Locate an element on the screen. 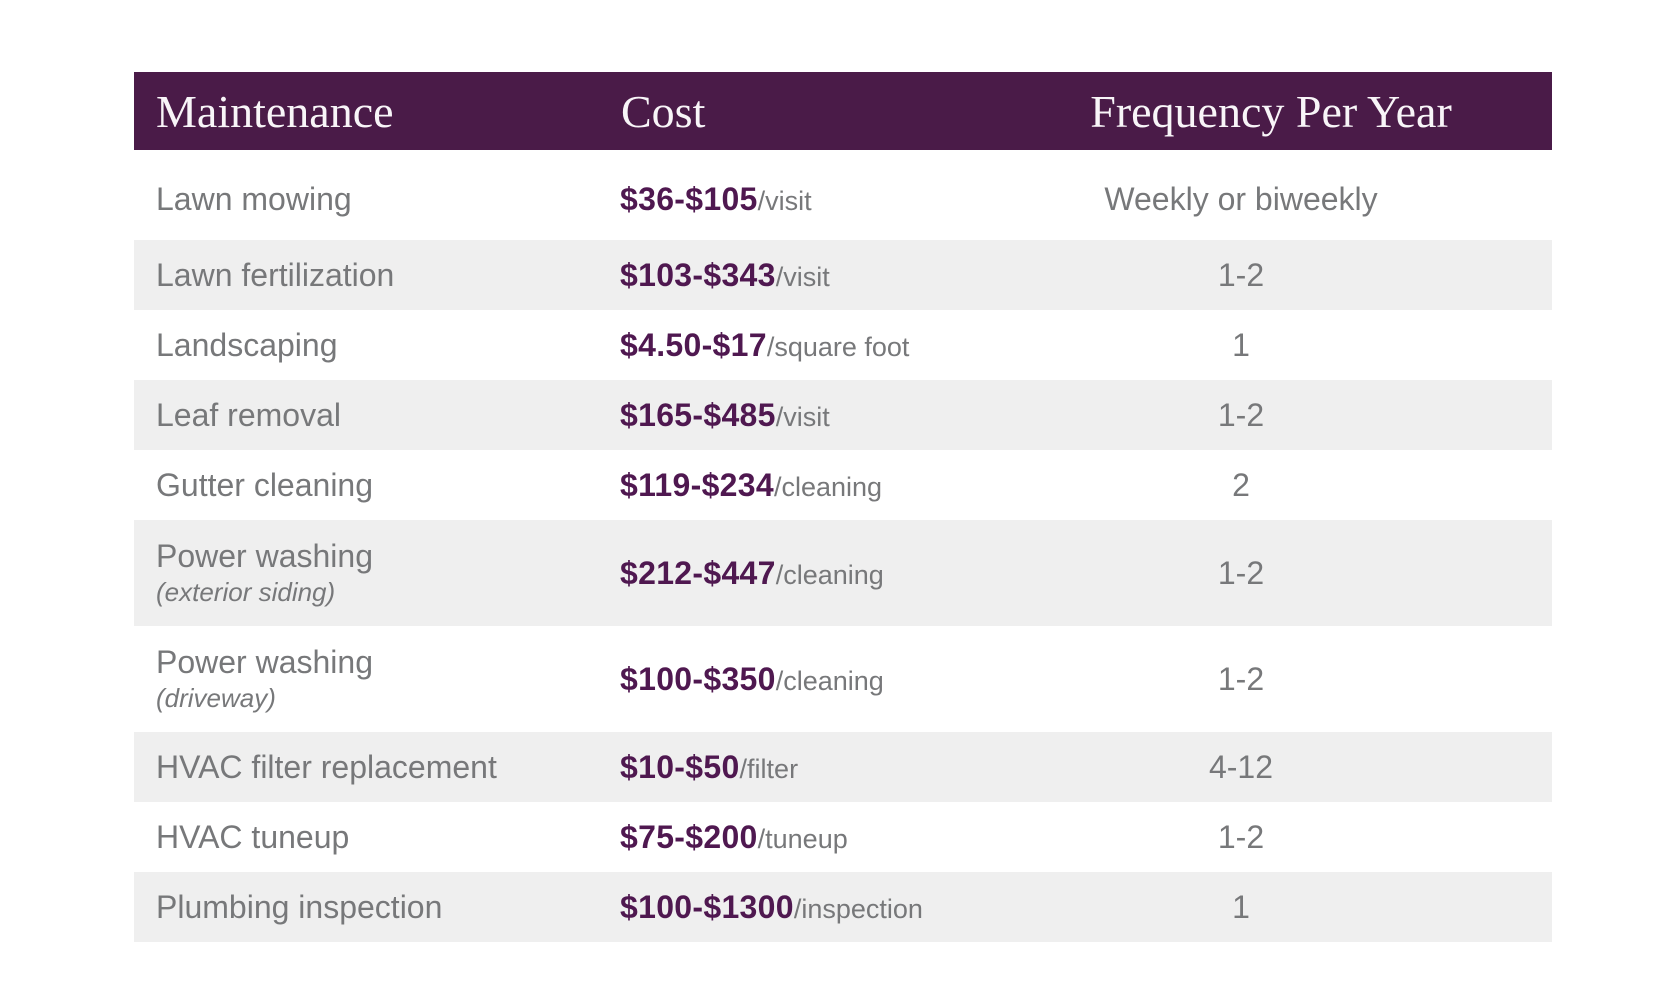 The height and width of the screenshot is (1003, 1667). cost-value: $100-$1300 is located at coordinates (707, 906).